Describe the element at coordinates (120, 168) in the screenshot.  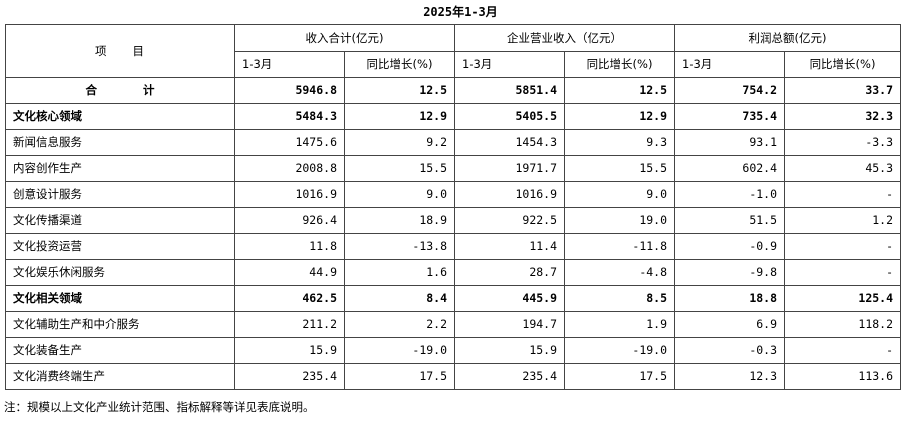
I see `row-label: 内容创作生产` at that location.